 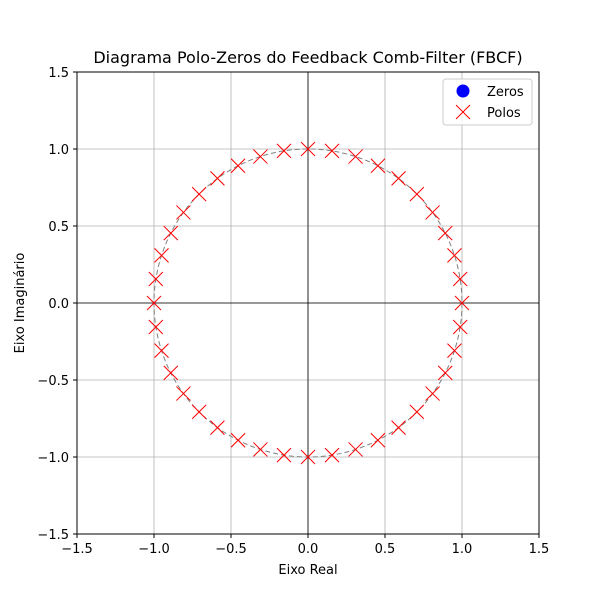 I want to click on y-tick-label: −1.0, so click(x=53, y=458).